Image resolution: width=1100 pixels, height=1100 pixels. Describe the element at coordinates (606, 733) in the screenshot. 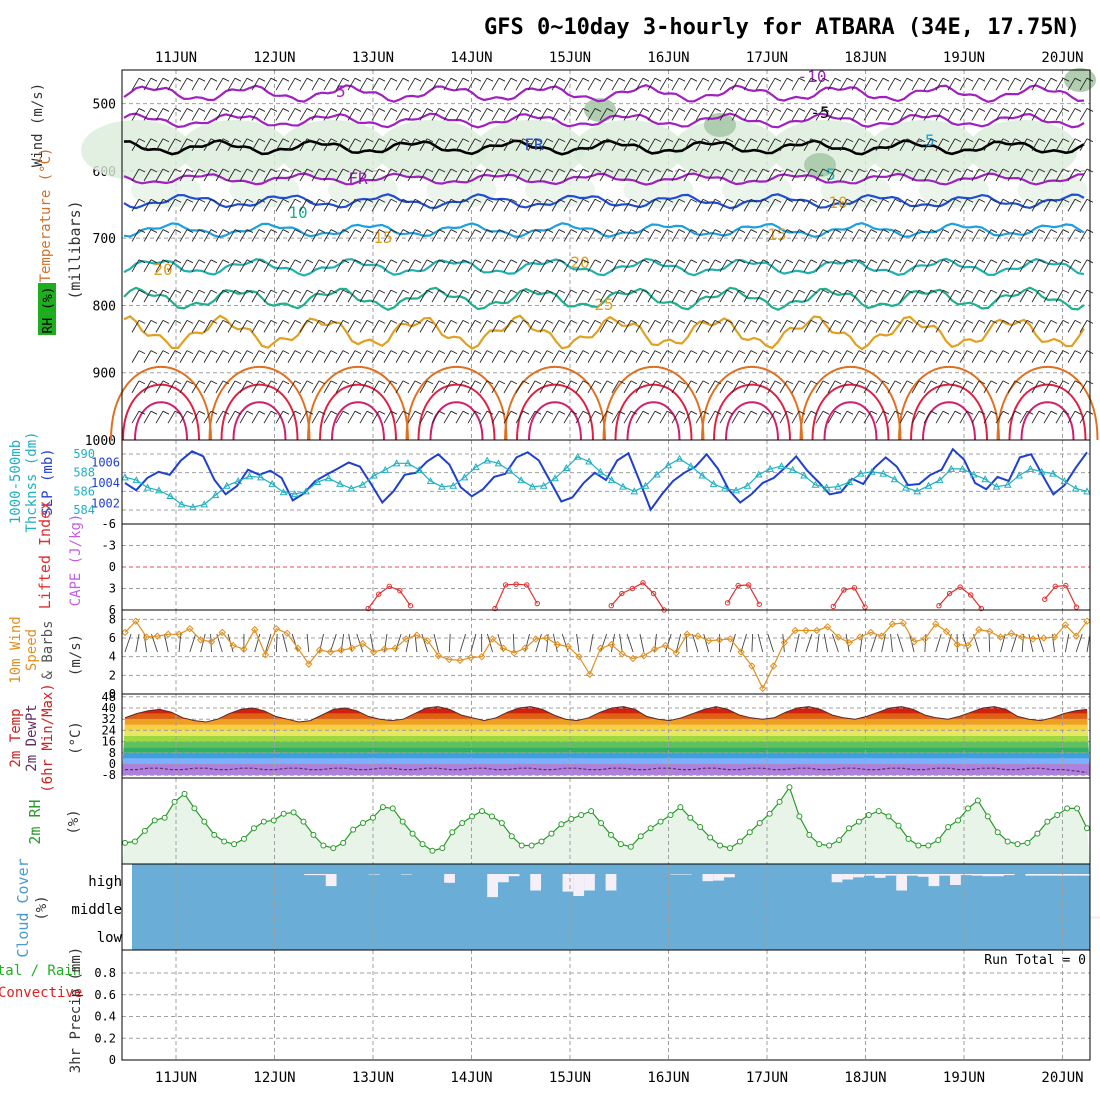

I see `temp-band` at that location.